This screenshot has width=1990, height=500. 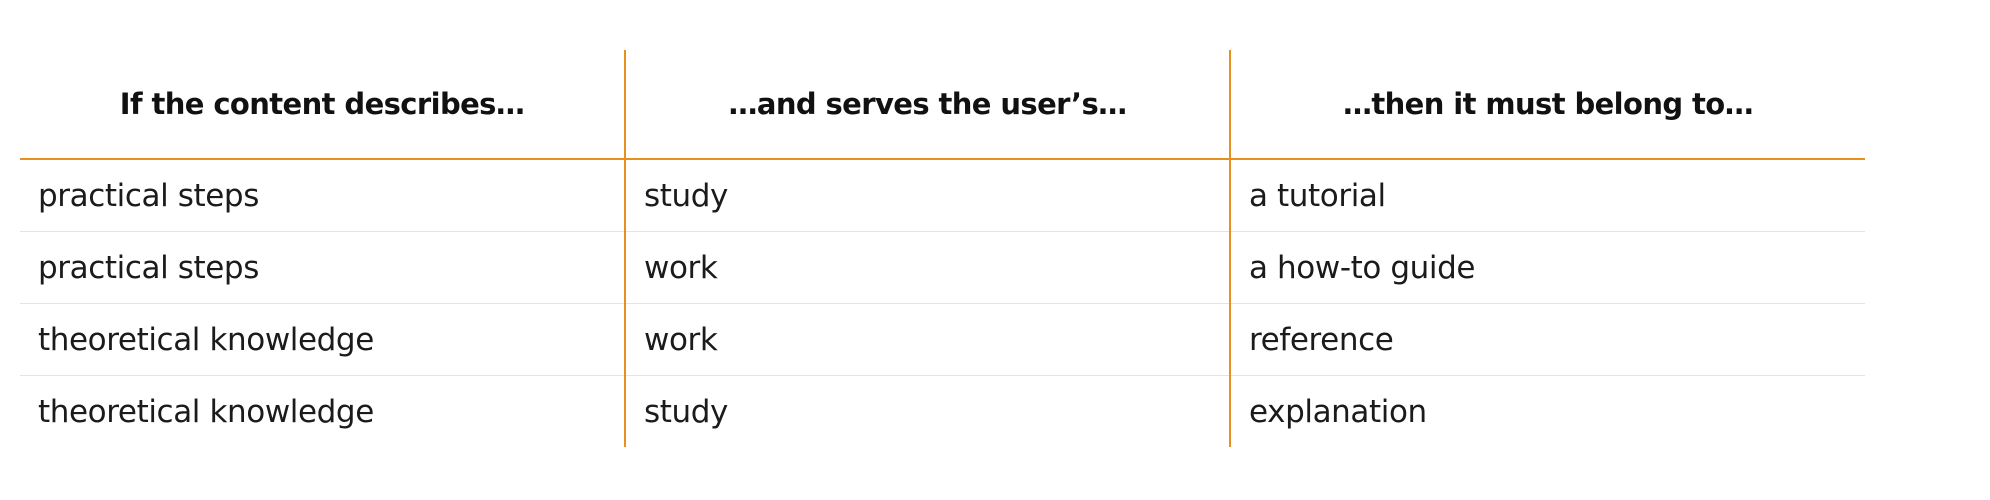 I want to click on table-row: practical steps study a tutorial, so click(x=942, y=195).